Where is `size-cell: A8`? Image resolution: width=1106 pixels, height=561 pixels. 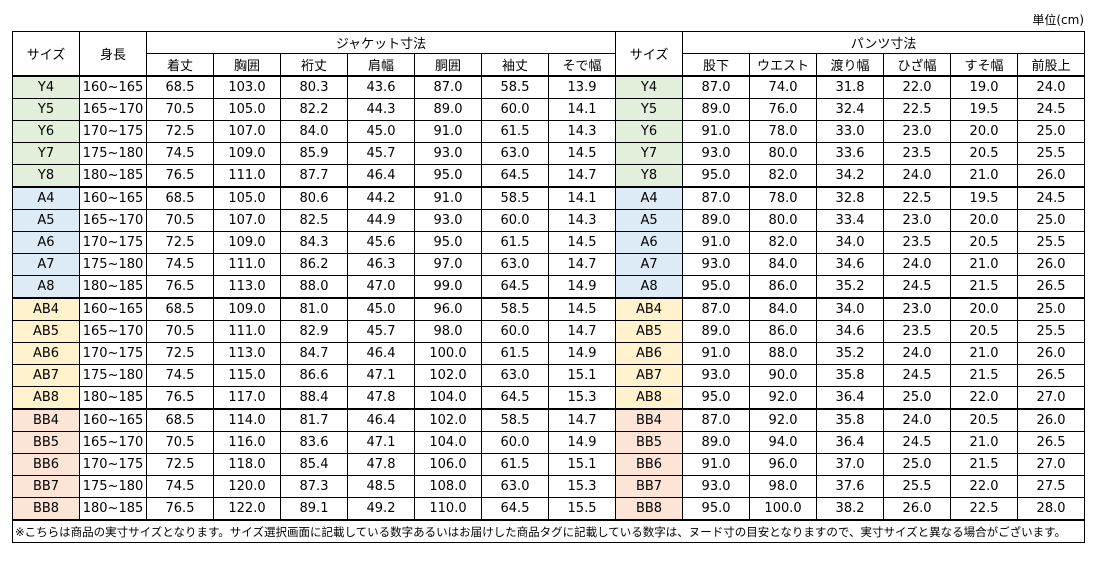
size-cell: A8 is located at coordinates (46, 287).